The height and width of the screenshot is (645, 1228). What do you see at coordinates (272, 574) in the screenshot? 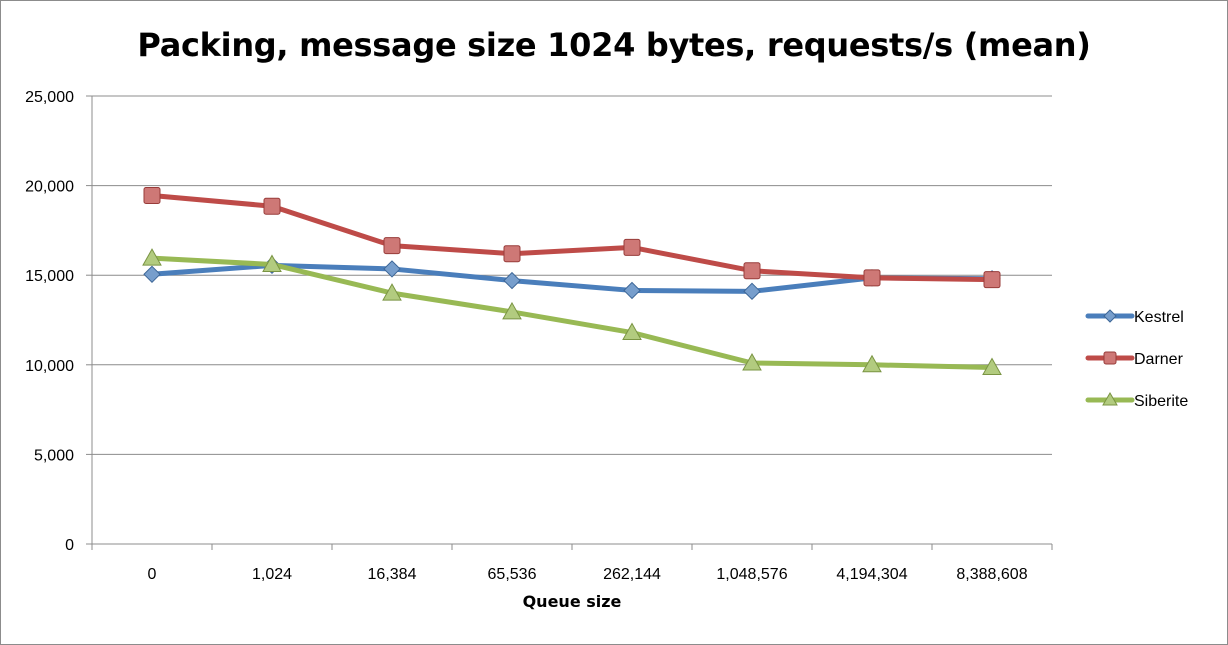
I see `x-tick-label: 1,024` at bounding box center [272, 574].